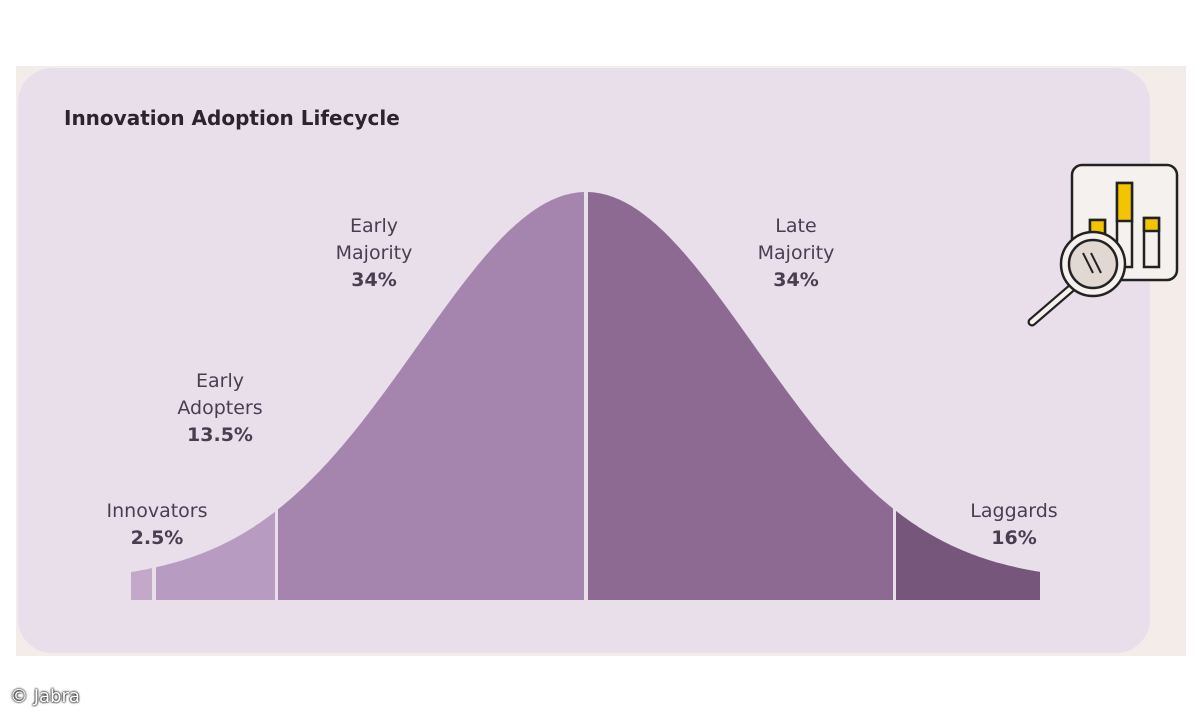  What do you see at coordinates (968, 555) in the screenshot?
I see `segment-laggards` at bounding box center [968, 555].